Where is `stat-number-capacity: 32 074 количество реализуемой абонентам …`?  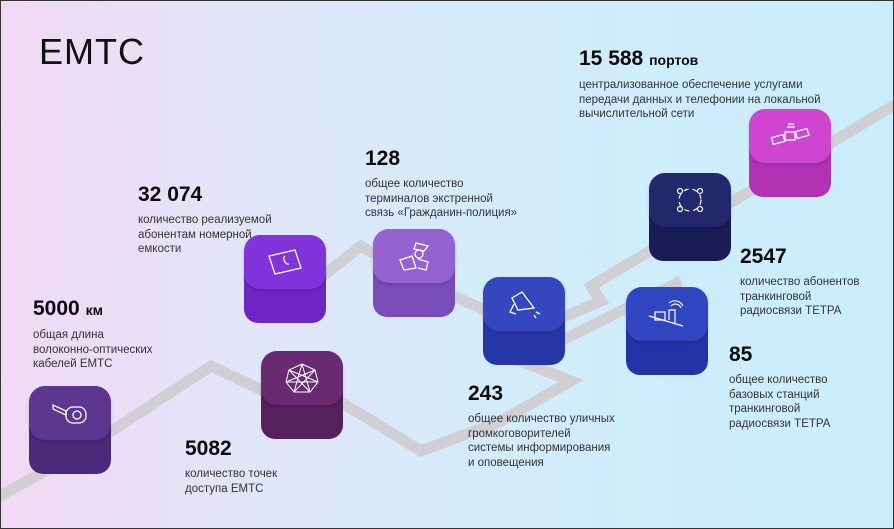 stat-number-capacity: 32 074 количество реализуемой абонентам … is located at coordinates (205, 220).